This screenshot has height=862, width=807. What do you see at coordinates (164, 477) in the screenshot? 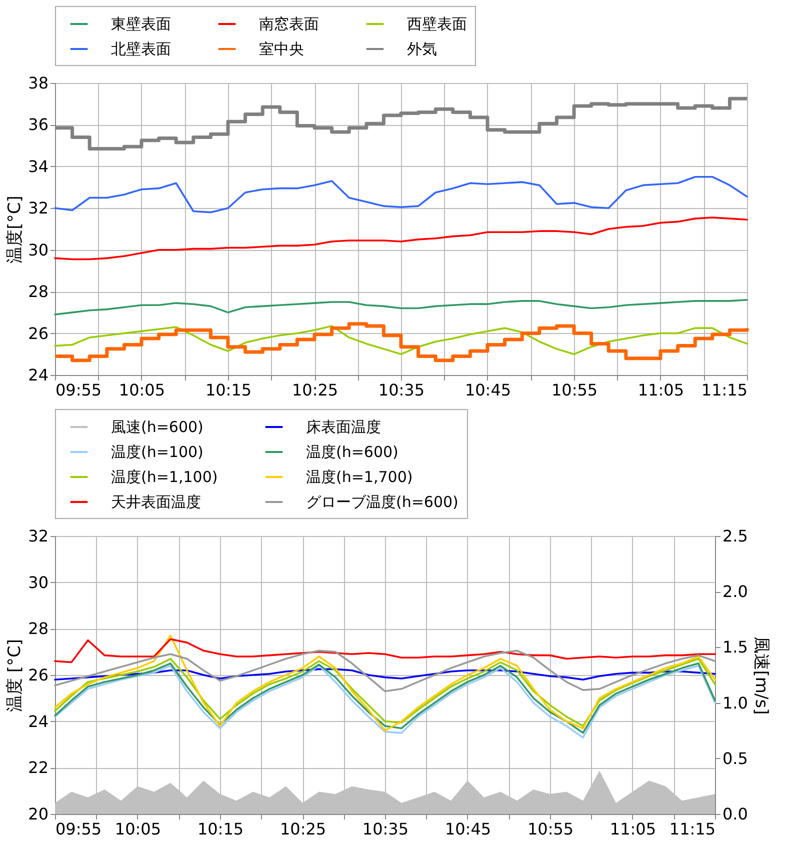
I see `legend-label: 温度(h=1,100)` at bounding box center [164, 477].